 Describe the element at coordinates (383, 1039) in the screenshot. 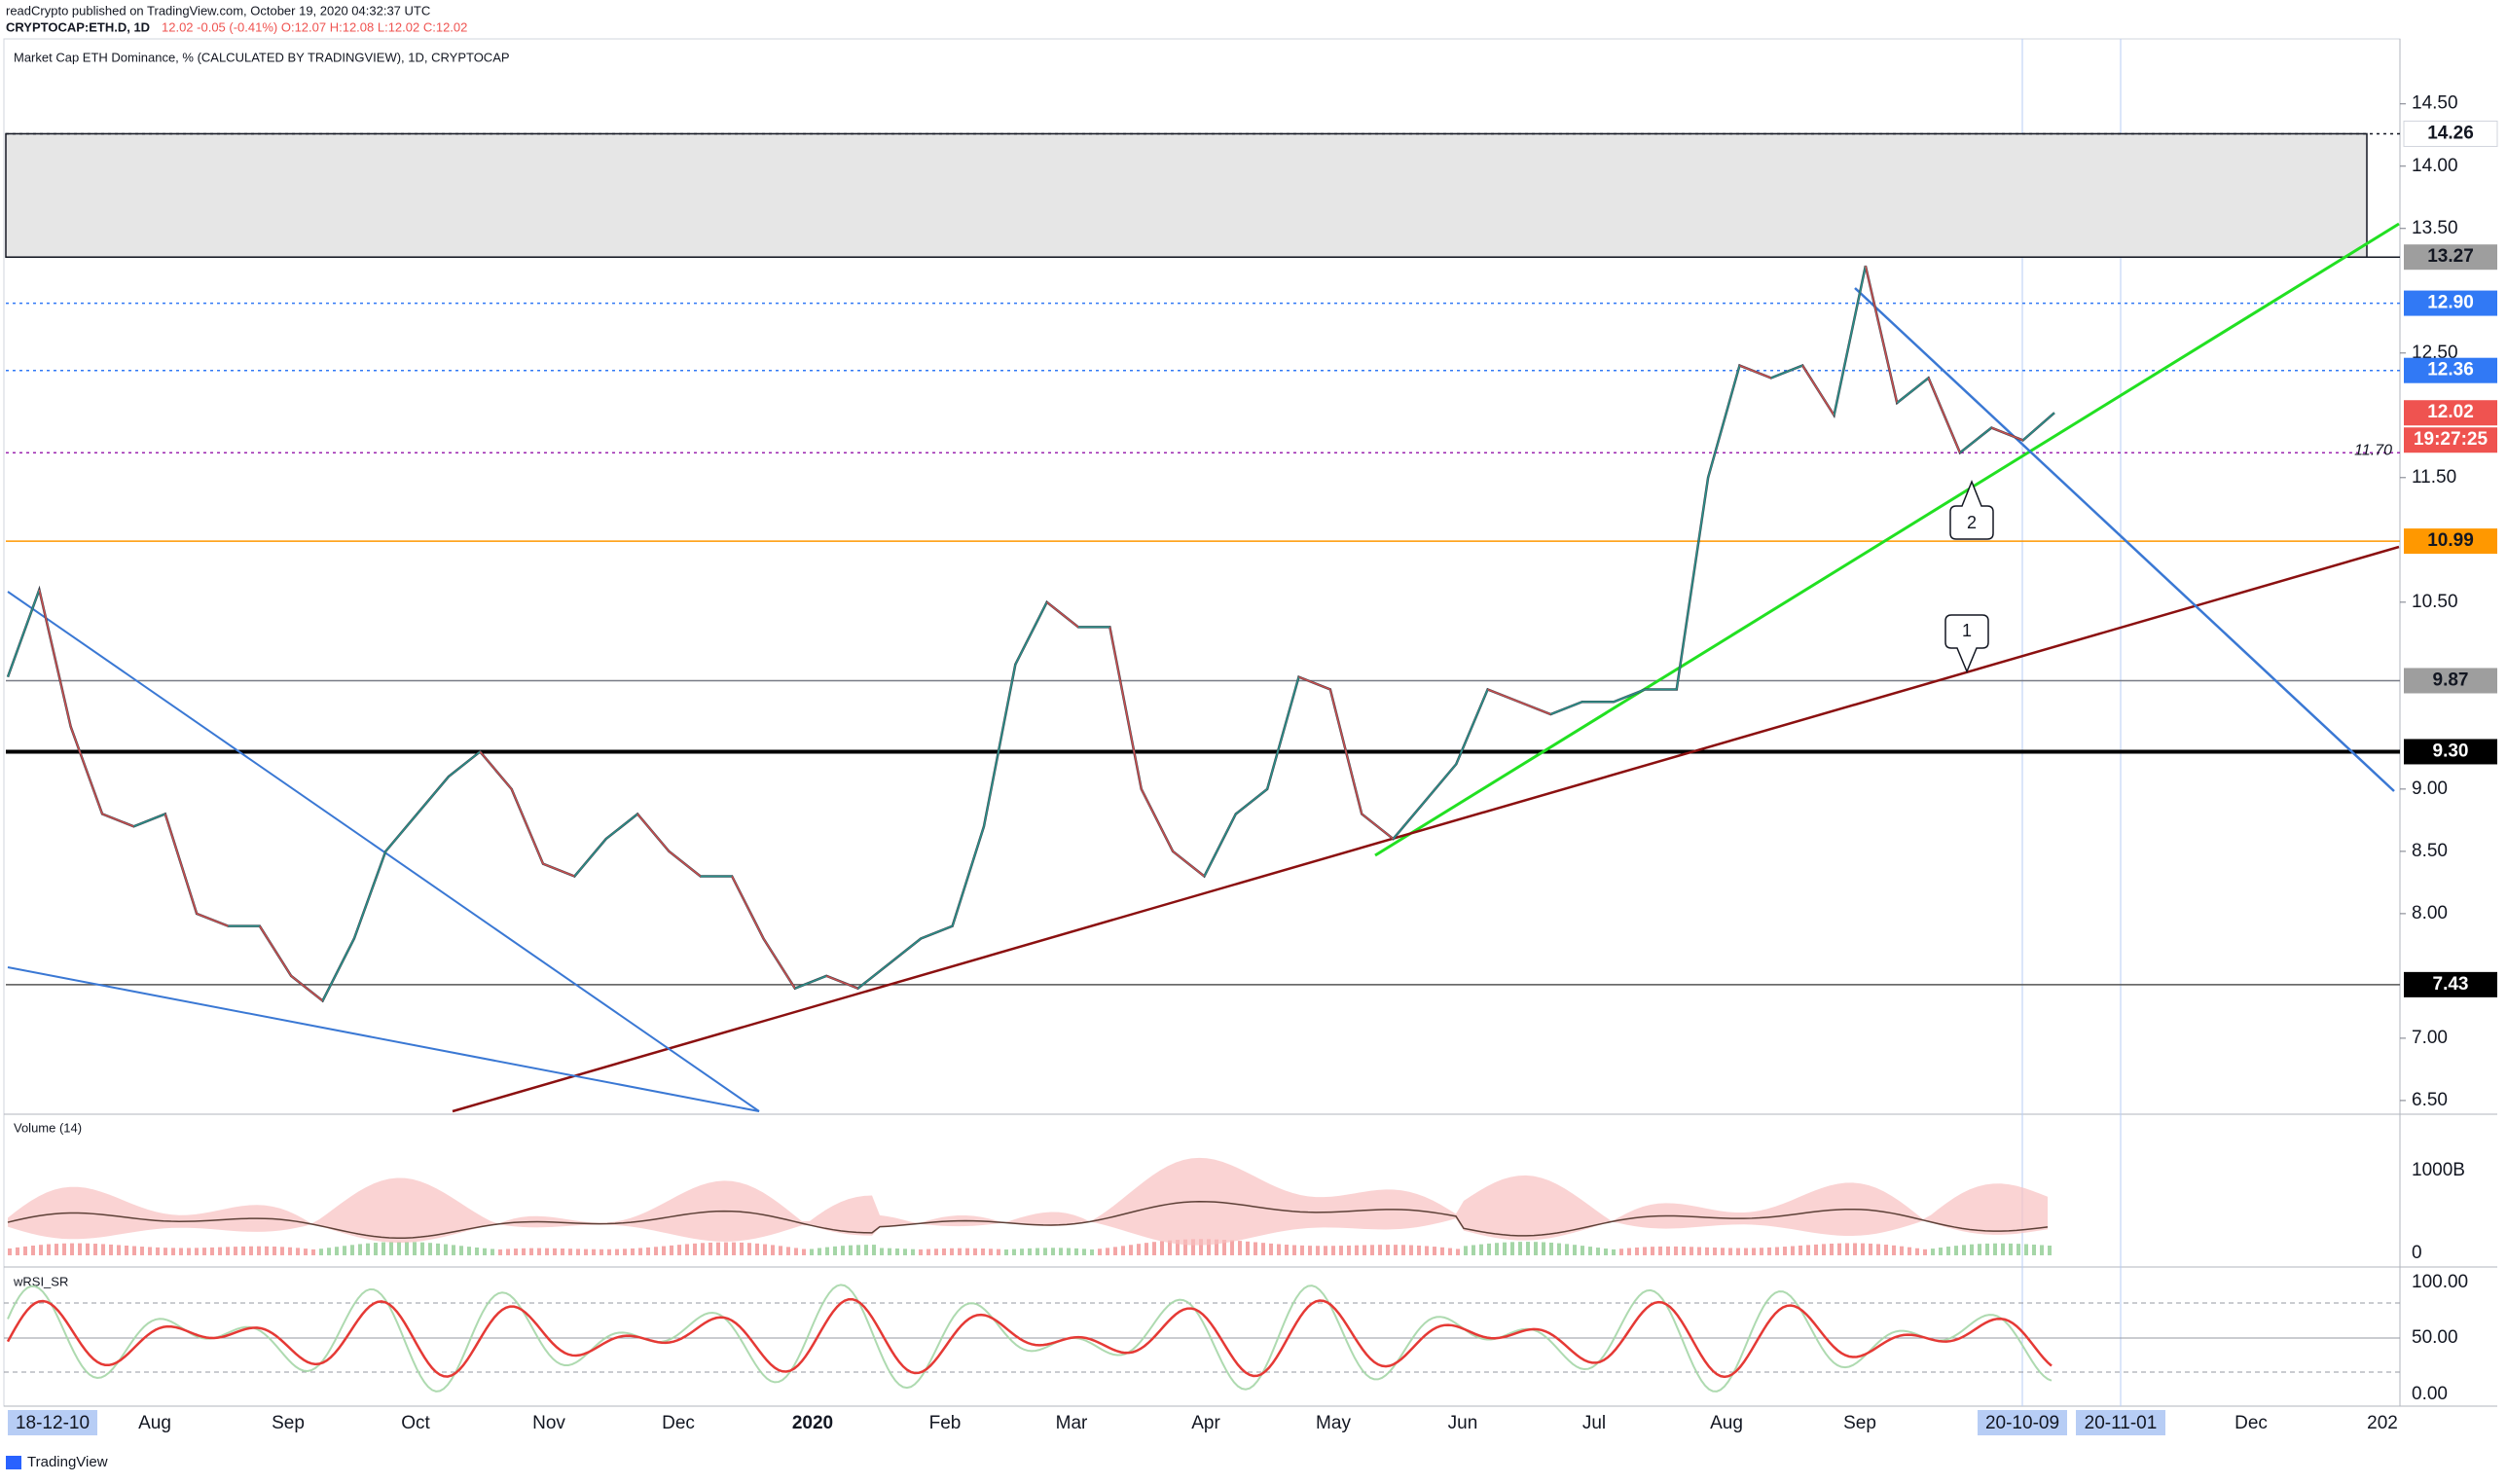

I see `trend-line` at that location.